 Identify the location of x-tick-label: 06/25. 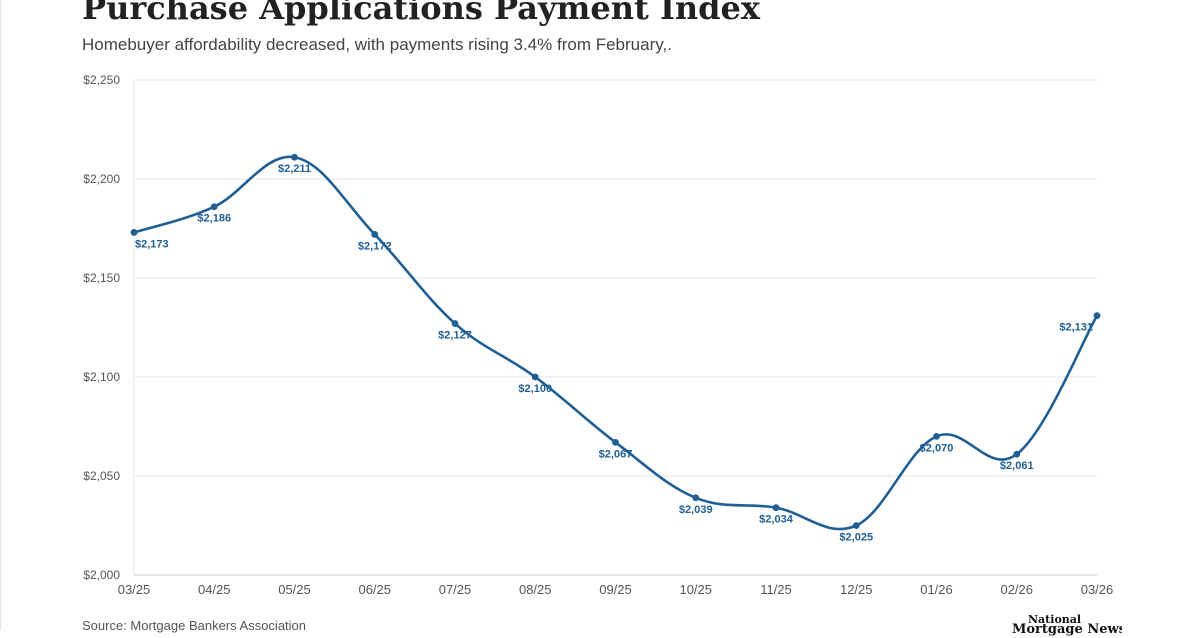
(374, 589).